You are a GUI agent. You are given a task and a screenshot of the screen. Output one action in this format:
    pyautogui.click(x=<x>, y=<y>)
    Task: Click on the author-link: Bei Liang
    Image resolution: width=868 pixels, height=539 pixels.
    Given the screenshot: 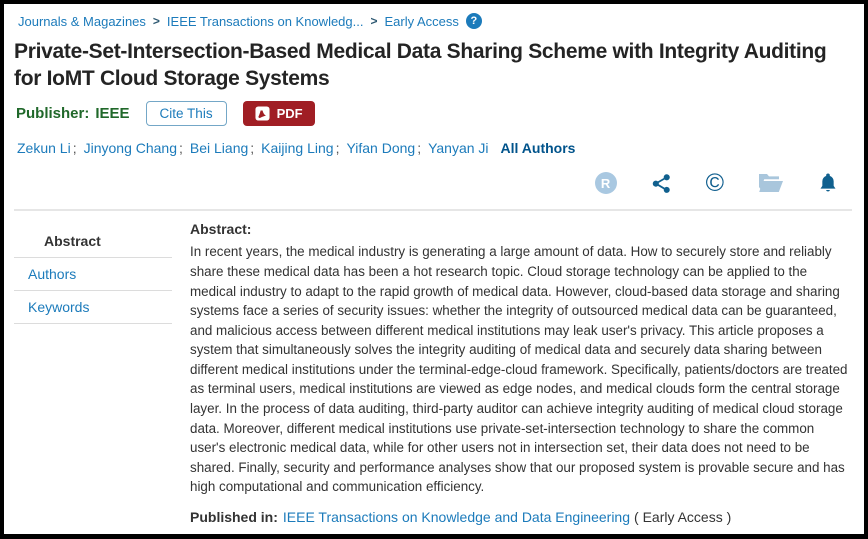 What is the action you would take?
    pyautogui.click(x=219, y=148)
    